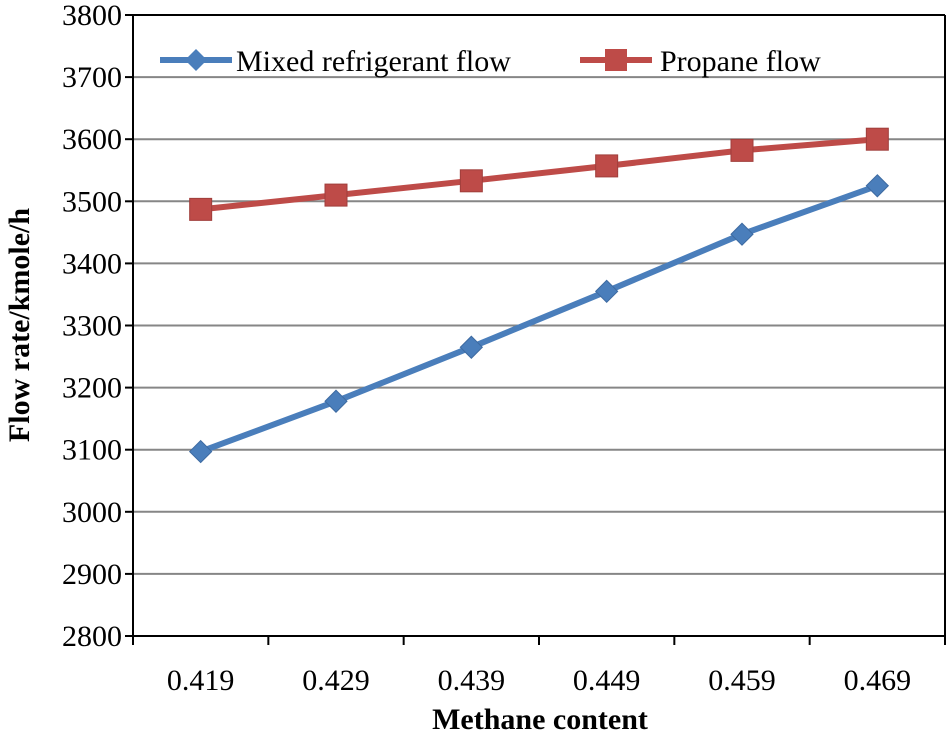 The image size is (950, 736). I want to click on point-propane-flow-0.459, so click(742, 150).